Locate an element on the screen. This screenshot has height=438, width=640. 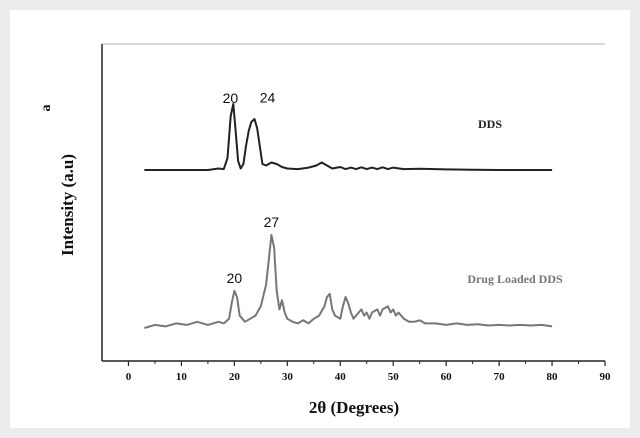
series-label: DDS is located at coordinates (490, 124).